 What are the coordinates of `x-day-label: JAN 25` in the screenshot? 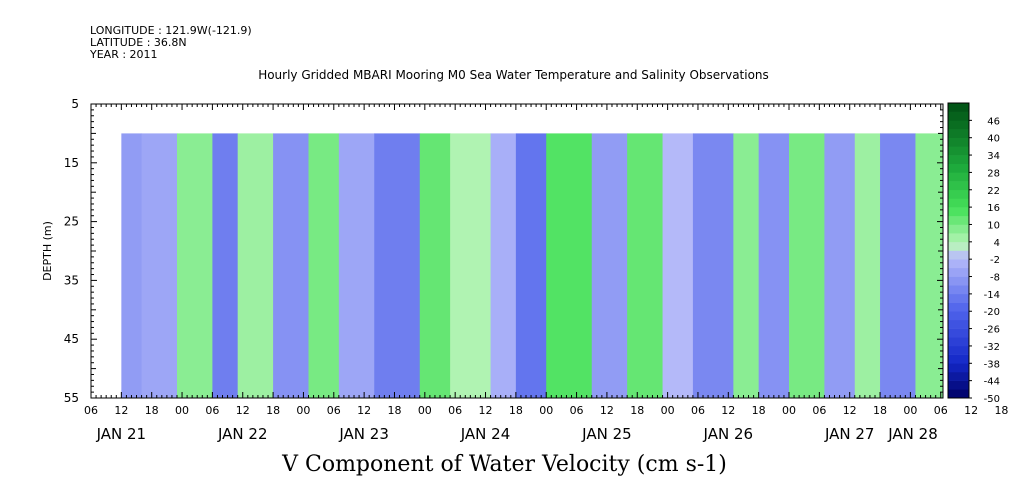 It's located at (606, 434).